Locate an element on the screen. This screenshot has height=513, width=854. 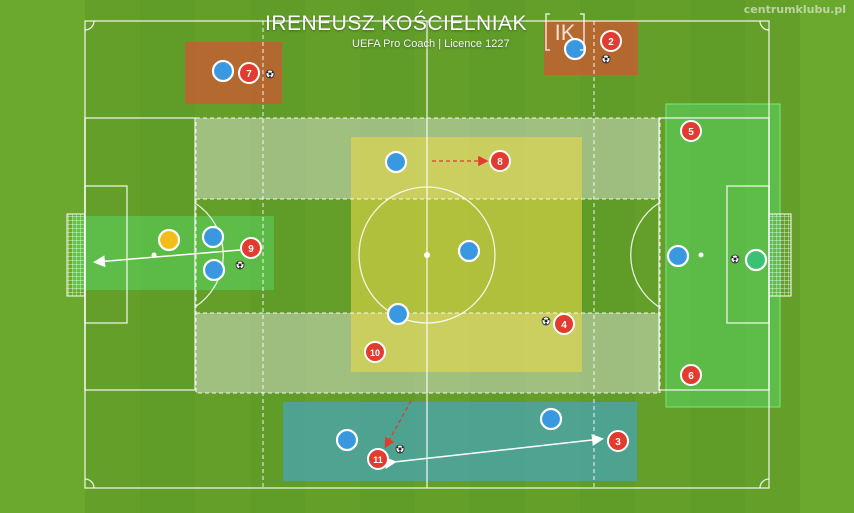
coach-logo-icon: IK is located at coordinates (565, 32).